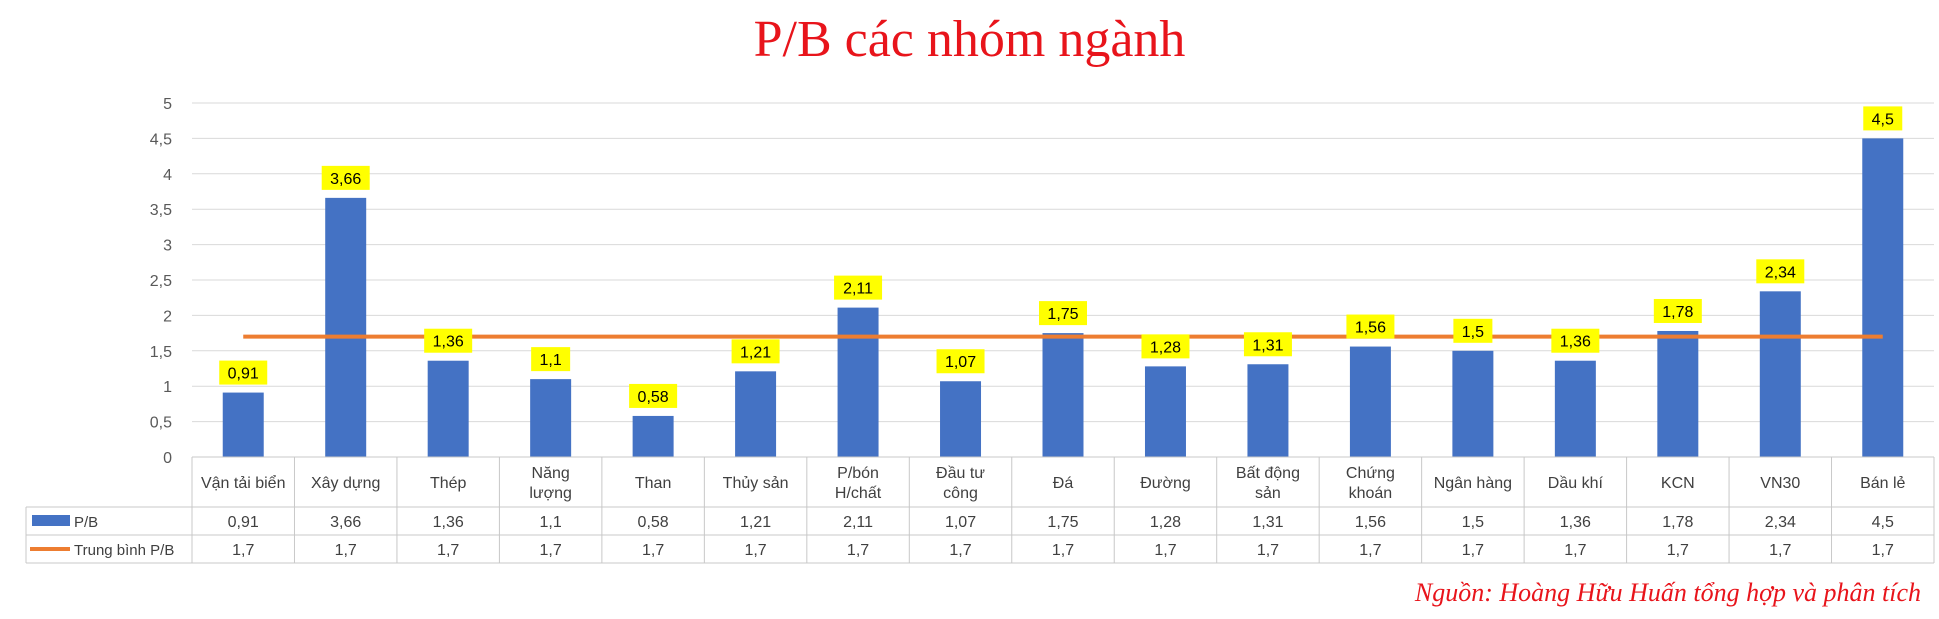 This screenshot has width=1939, height=619. What do you see at coordinates (1370, 473) in the screenshot?
I see `category-label: Chứng` at bounding box center [1370, 473].